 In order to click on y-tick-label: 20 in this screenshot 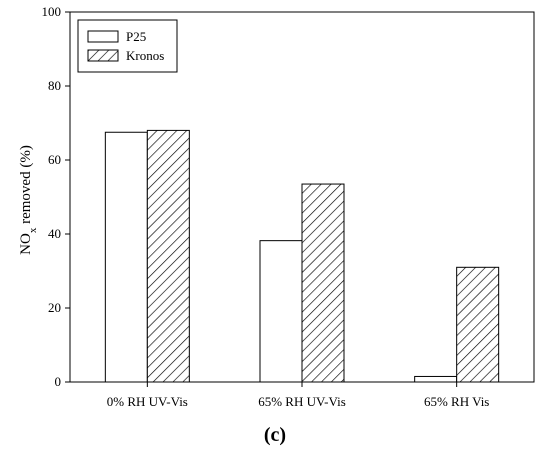, I will do `click(54, 307)`.